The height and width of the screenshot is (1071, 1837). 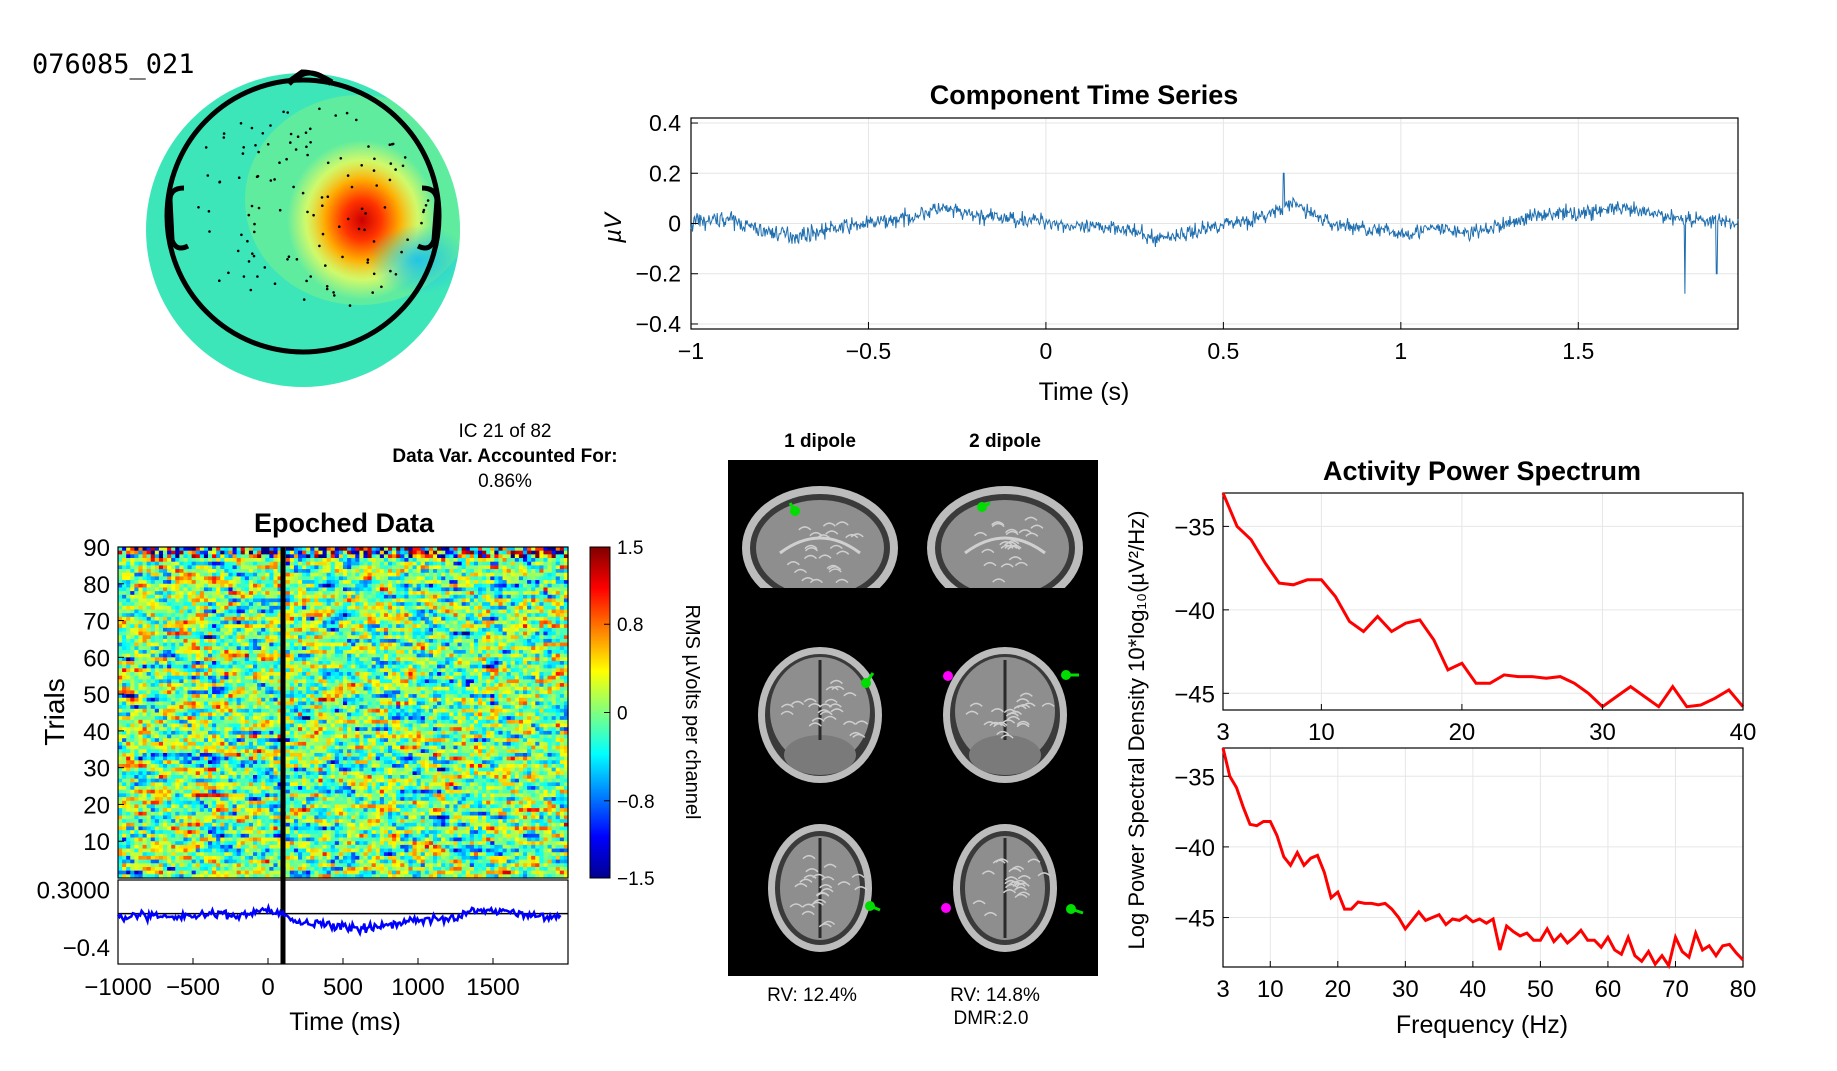 What do you see at coordinates (359, 229) in the screenshot?
I see `electrode-dot` at bounding box center [359, 229].